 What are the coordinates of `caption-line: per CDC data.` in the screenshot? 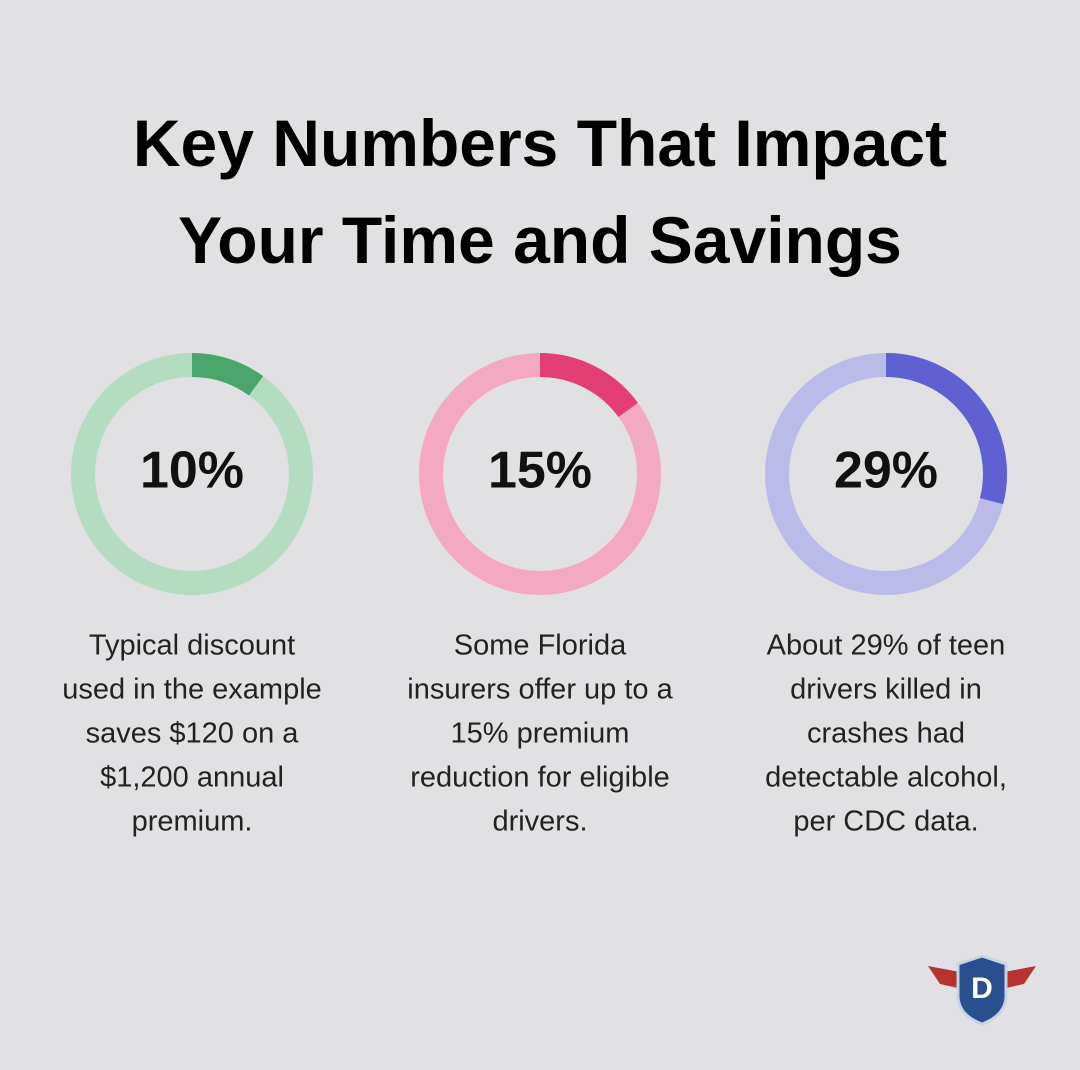 It's located at (885, 822).